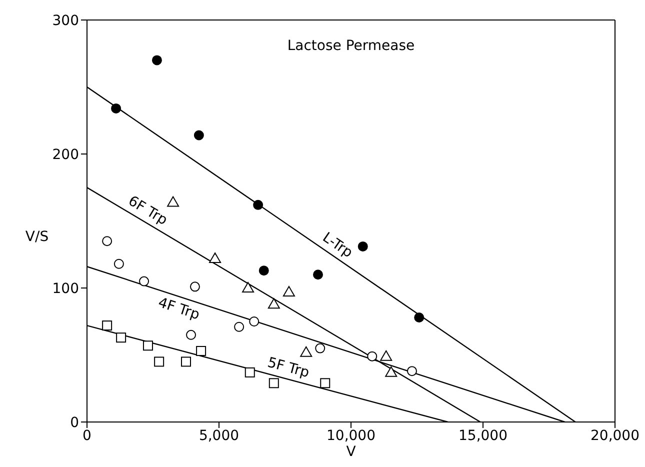 This screenshot has width=645, height=467. What do you see at coordinates (65, 288) in the screenshot?
I see `y-tick-label: 100` at bounding box center [65, 288].